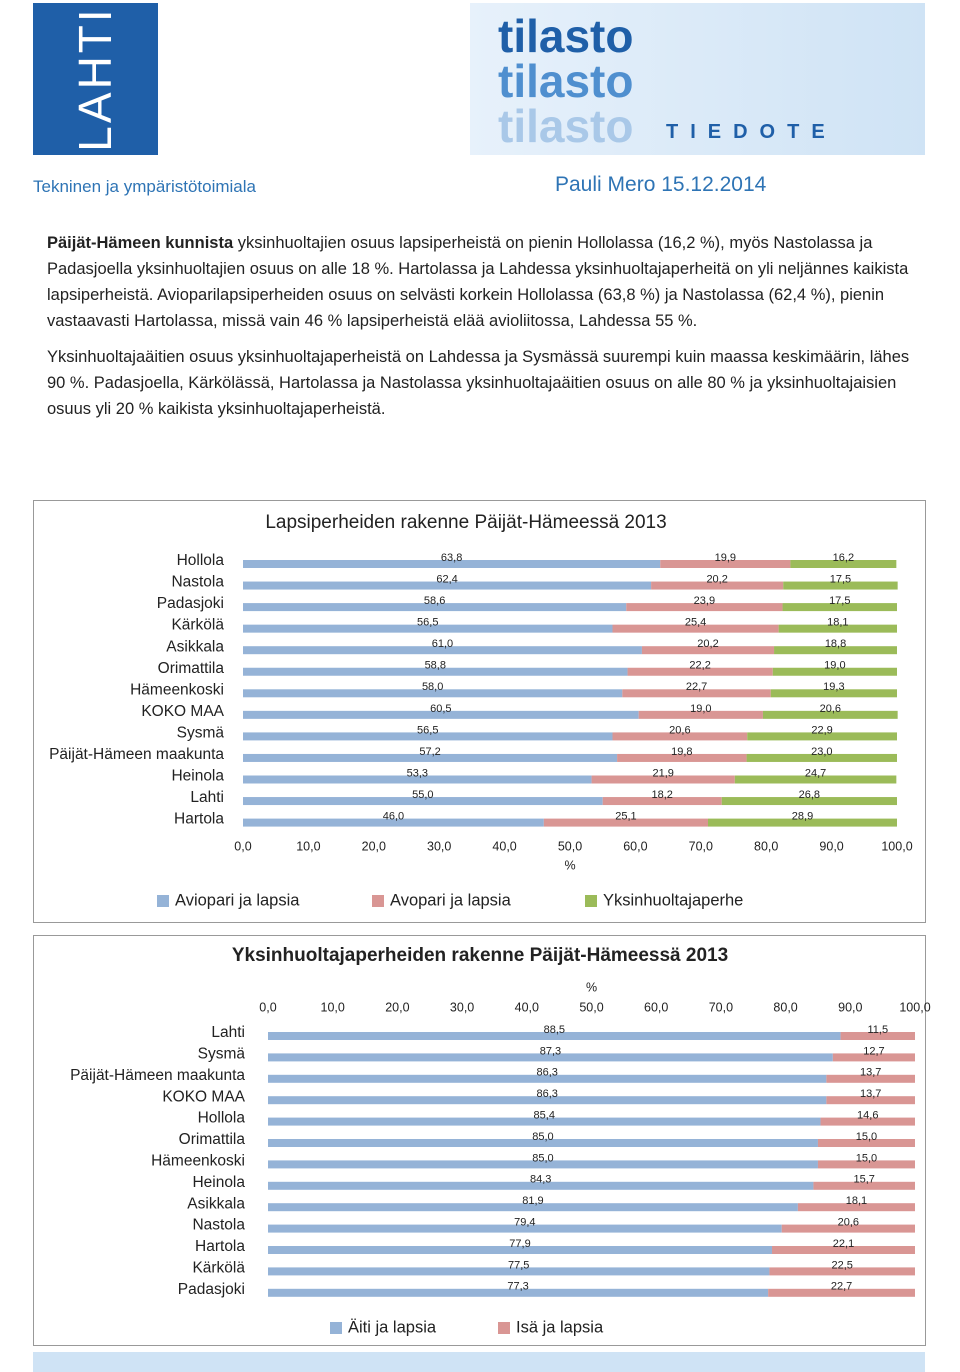 The width and height of the screenshot is (960, 1372). Describe the element at coordinates (878, 1030) in the screenshot. I see `value-label: 11,5` at that location.